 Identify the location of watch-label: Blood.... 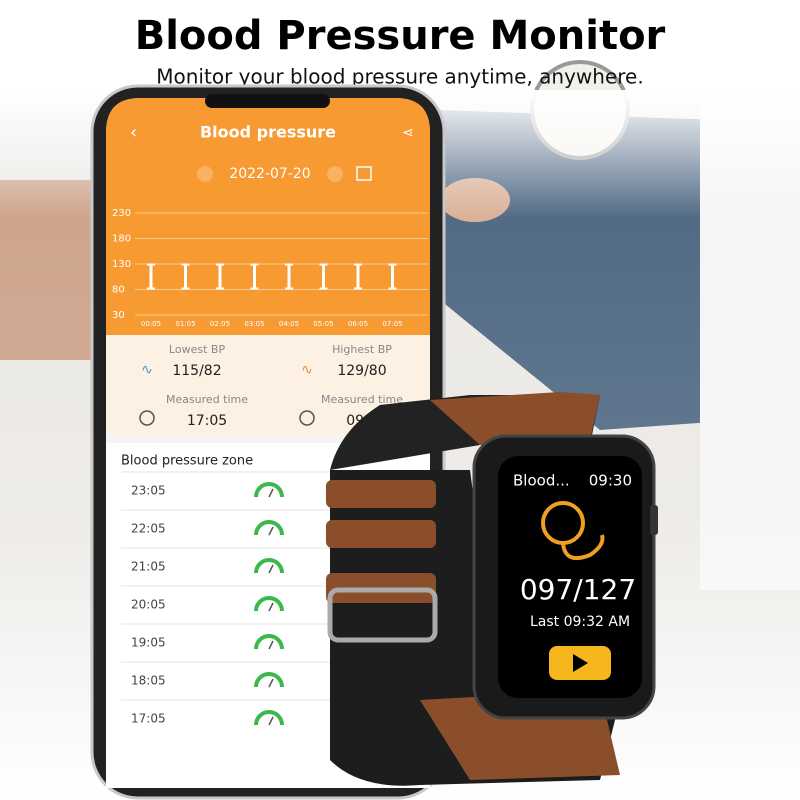
(541, 481).